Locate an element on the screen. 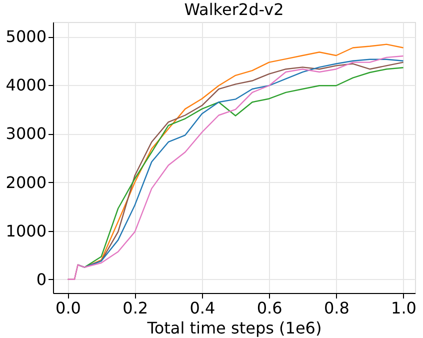  y-tick-label: 5000 is located at coordinates (26, 36).